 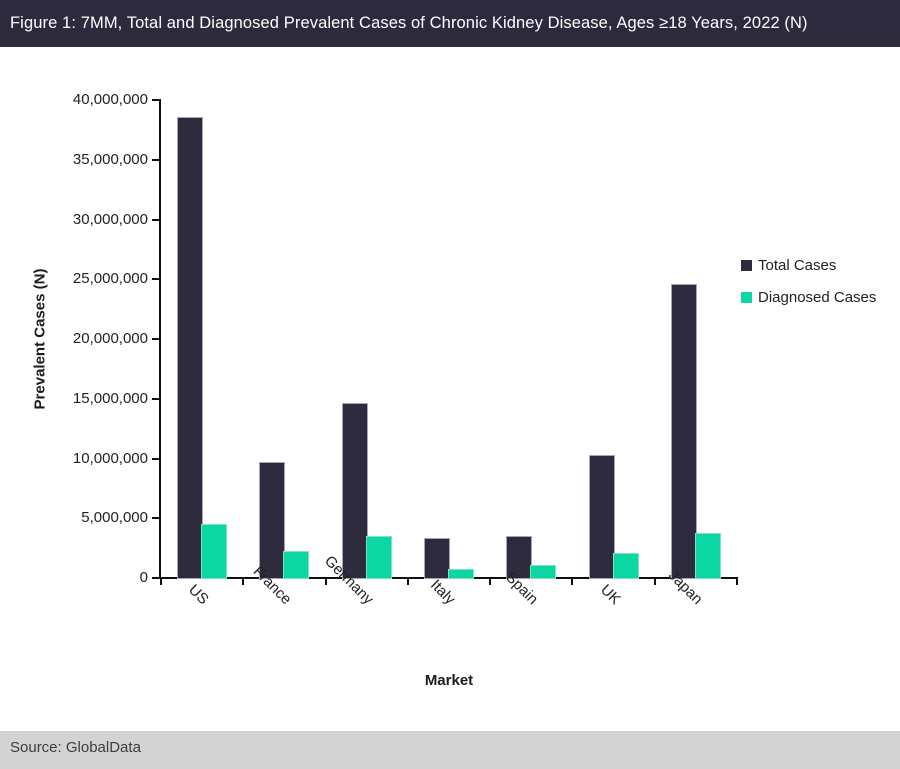 What do you see at coordinates (75, 747) in the screenshot?
I see `source-text: Source: GlobalData` at bounding box center [75, 747].